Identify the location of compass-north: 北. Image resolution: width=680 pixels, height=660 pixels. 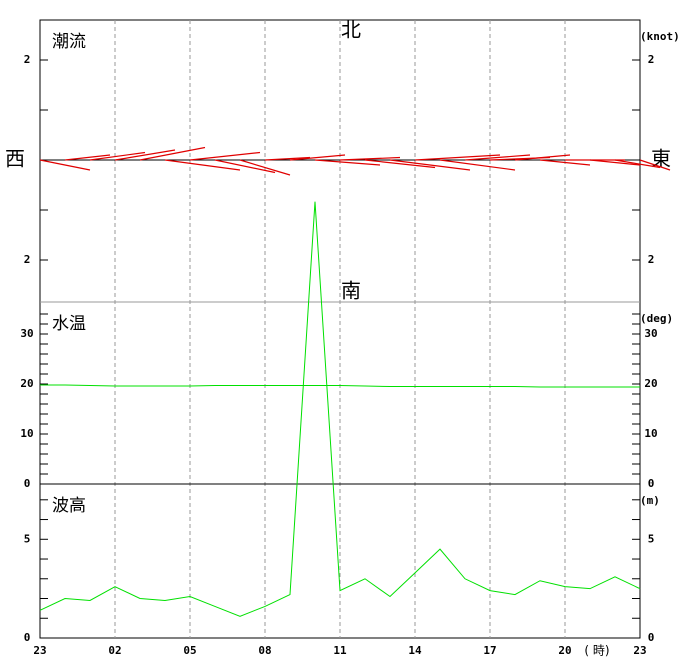
(351, 30).